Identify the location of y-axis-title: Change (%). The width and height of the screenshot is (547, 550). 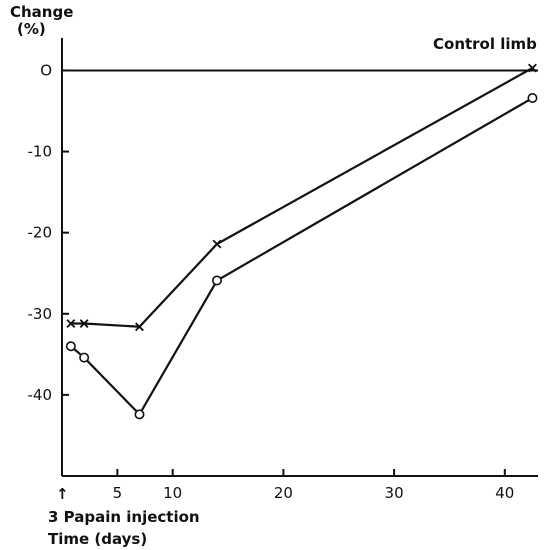
(41, 20).